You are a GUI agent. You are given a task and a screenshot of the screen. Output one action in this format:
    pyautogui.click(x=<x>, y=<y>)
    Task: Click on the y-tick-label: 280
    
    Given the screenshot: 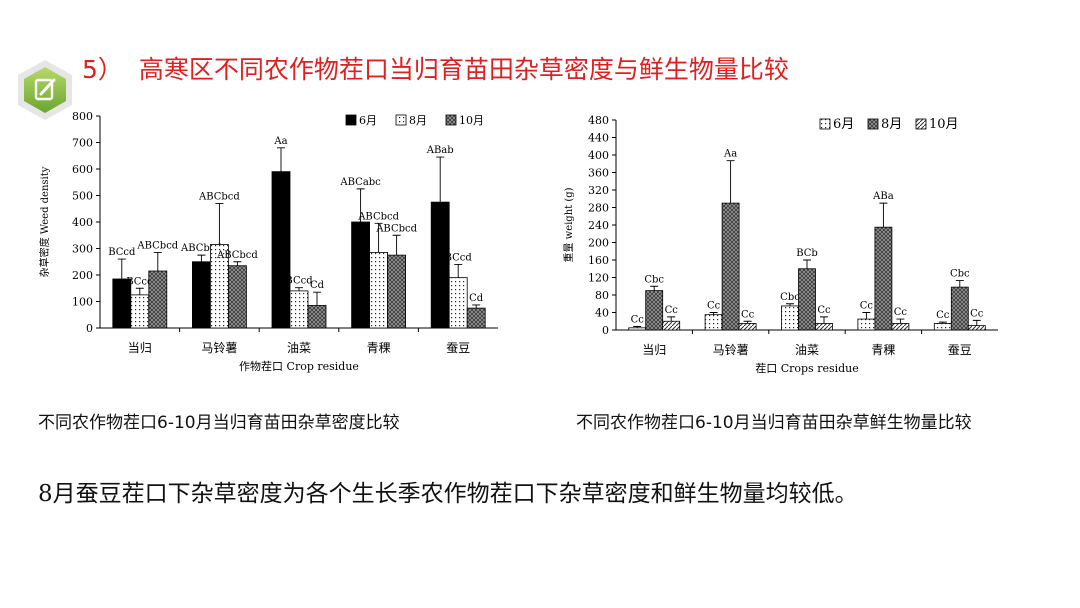 What is the action you would take?
    pyautogui.click(x=598, y=208)
    